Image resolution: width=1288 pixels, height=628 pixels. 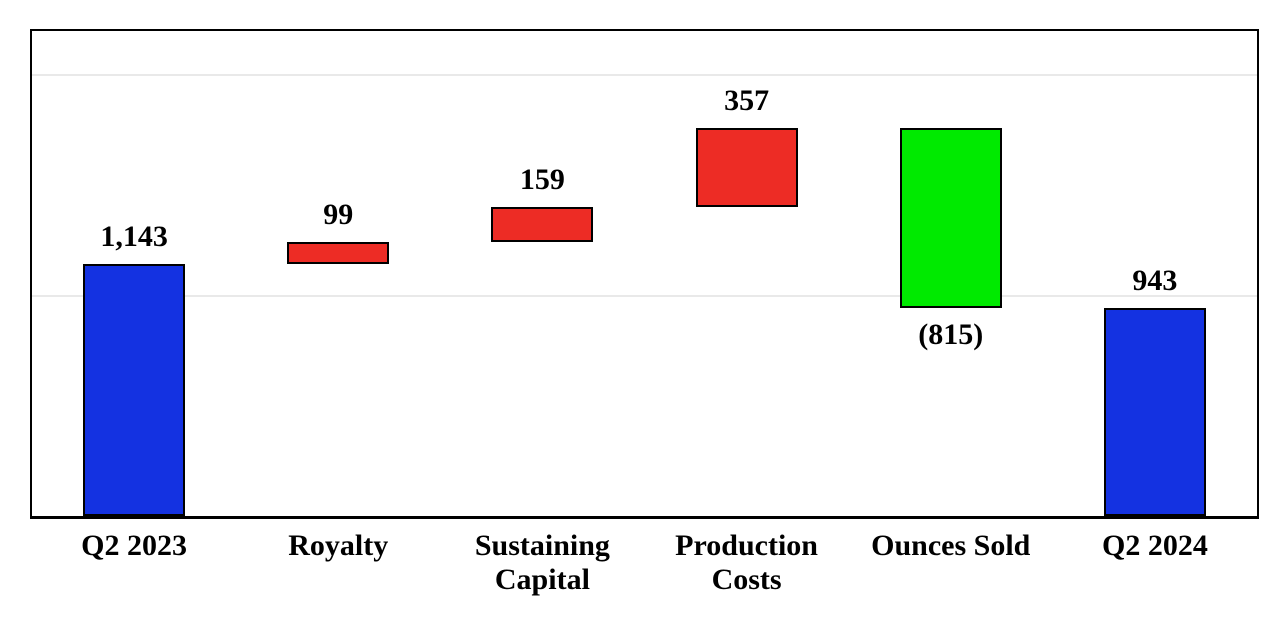 I want to click on value-label-q2-2024: 943, so click(x=1155, y=281).